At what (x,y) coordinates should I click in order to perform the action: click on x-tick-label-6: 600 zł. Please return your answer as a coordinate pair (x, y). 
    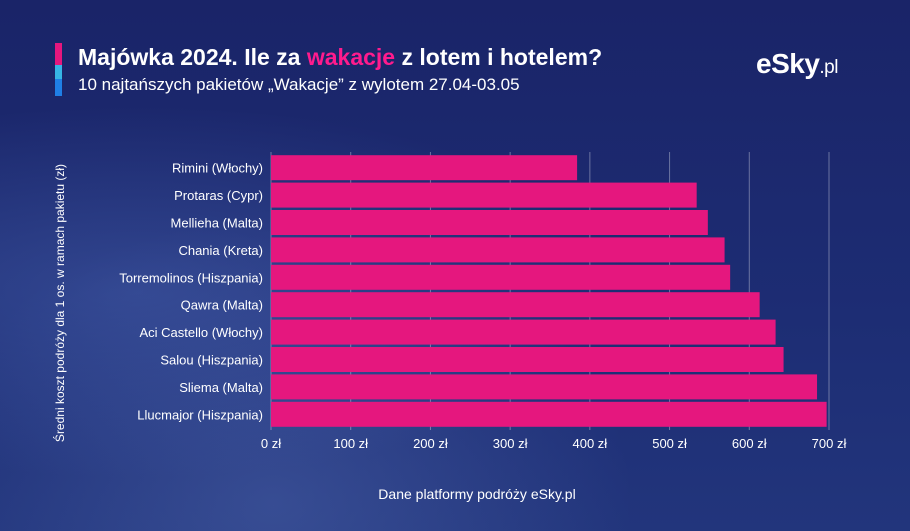
    Looking at the image, I should click on (749, 443).